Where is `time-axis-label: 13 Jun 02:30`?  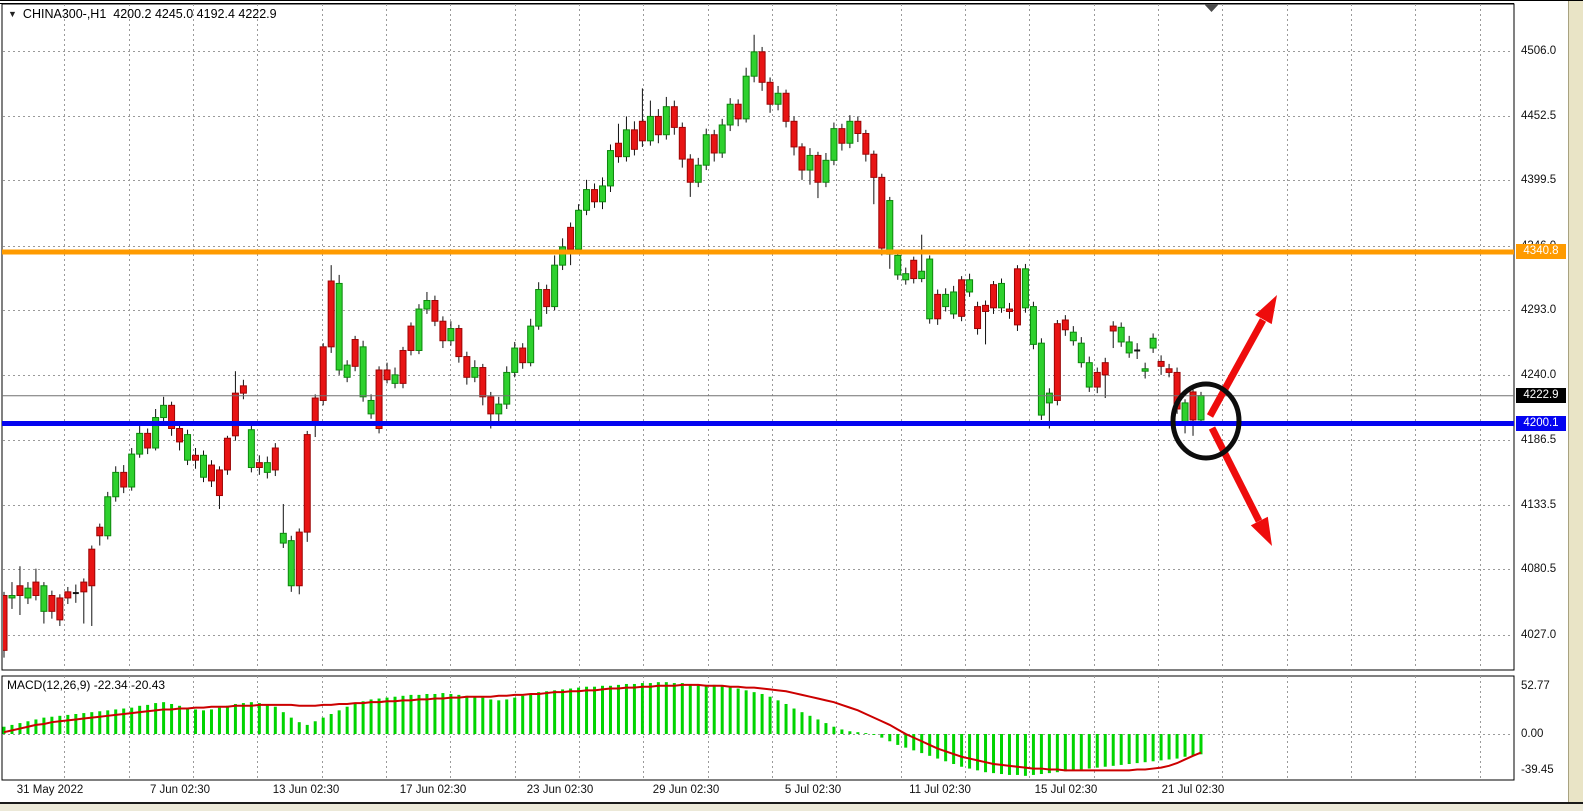 time-axis-label: 13 Jun 02:30 is located at coordinates (306, 790).